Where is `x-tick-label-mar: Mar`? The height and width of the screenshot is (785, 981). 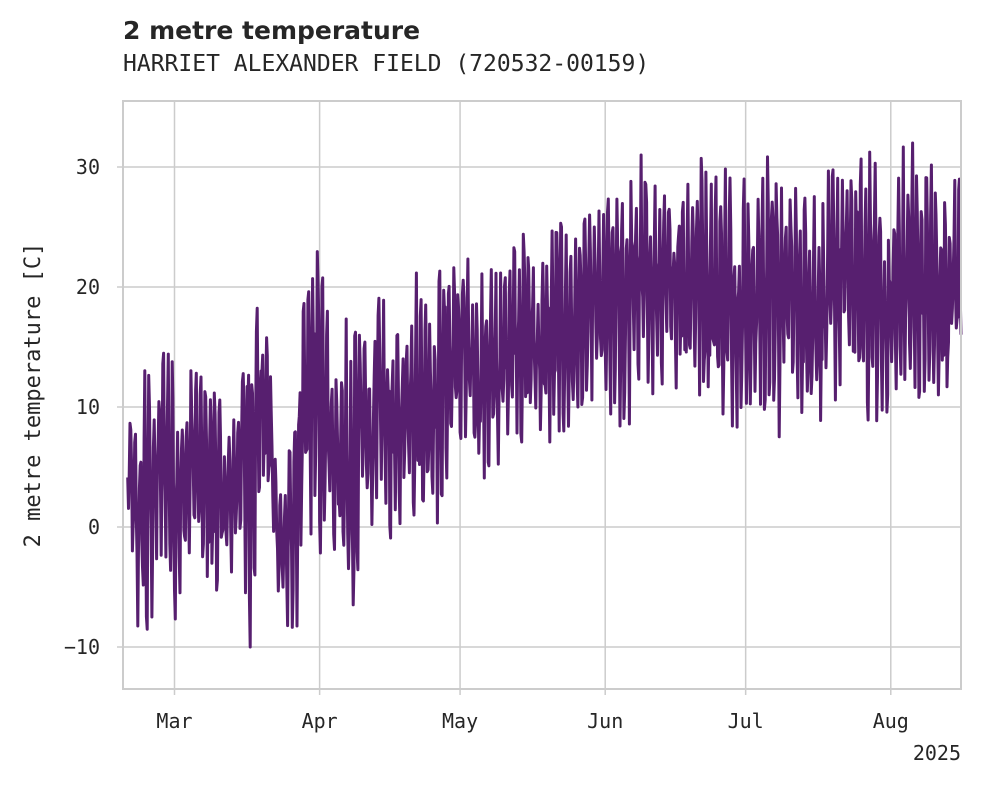 x-tick-label-mar: Mar is located at coordinates (174, 721).